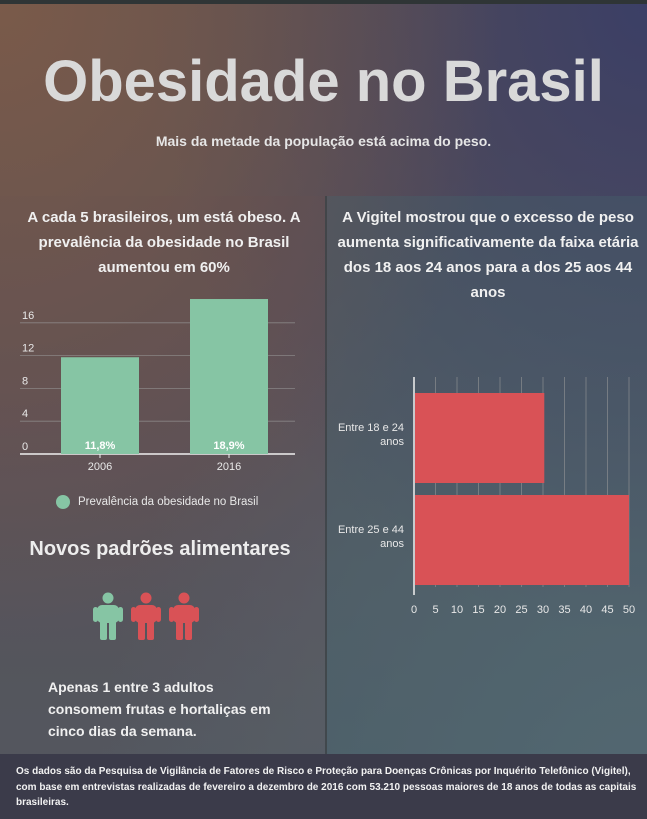 The height and width of the screenshot is (819, 647). I want to click on y-tick-label: Entre 25 e 44, so click(371, 530).